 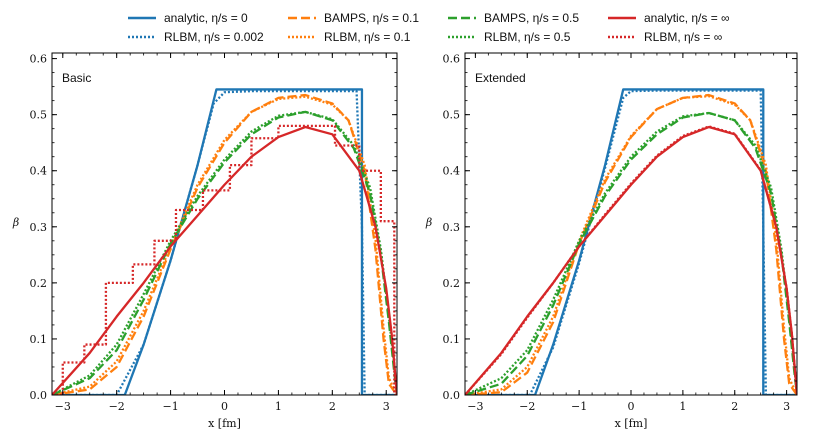 What do you see at coordinates (527, 37) in the screenshot?
I see `legend-label: RLBM, η/s = 0.5` at bounding box center [527, 37].